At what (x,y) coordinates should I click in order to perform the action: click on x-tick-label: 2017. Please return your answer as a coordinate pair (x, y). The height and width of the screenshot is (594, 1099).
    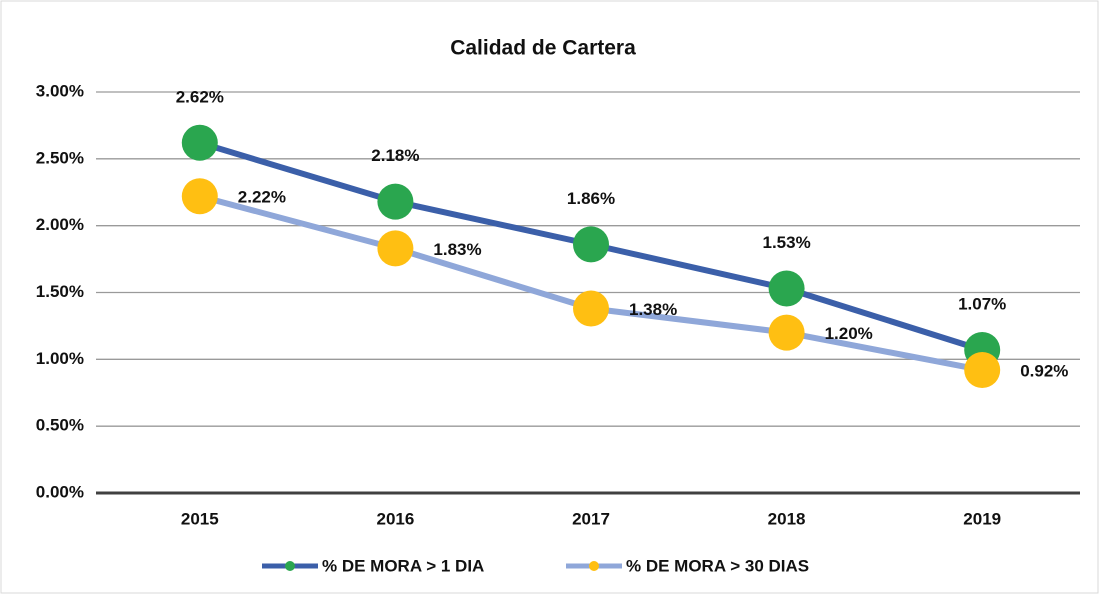
    Looking at the image, I should click on (591, 518).